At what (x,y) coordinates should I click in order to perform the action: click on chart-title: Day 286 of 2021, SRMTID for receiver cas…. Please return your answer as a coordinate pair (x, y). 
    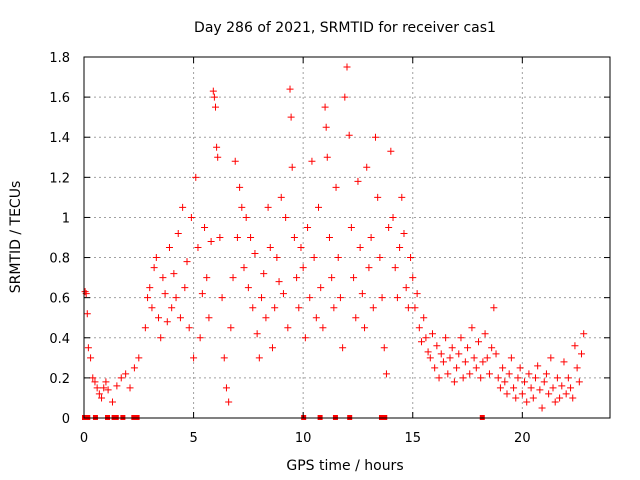
    Looking at the image, I should click on (345, 28).